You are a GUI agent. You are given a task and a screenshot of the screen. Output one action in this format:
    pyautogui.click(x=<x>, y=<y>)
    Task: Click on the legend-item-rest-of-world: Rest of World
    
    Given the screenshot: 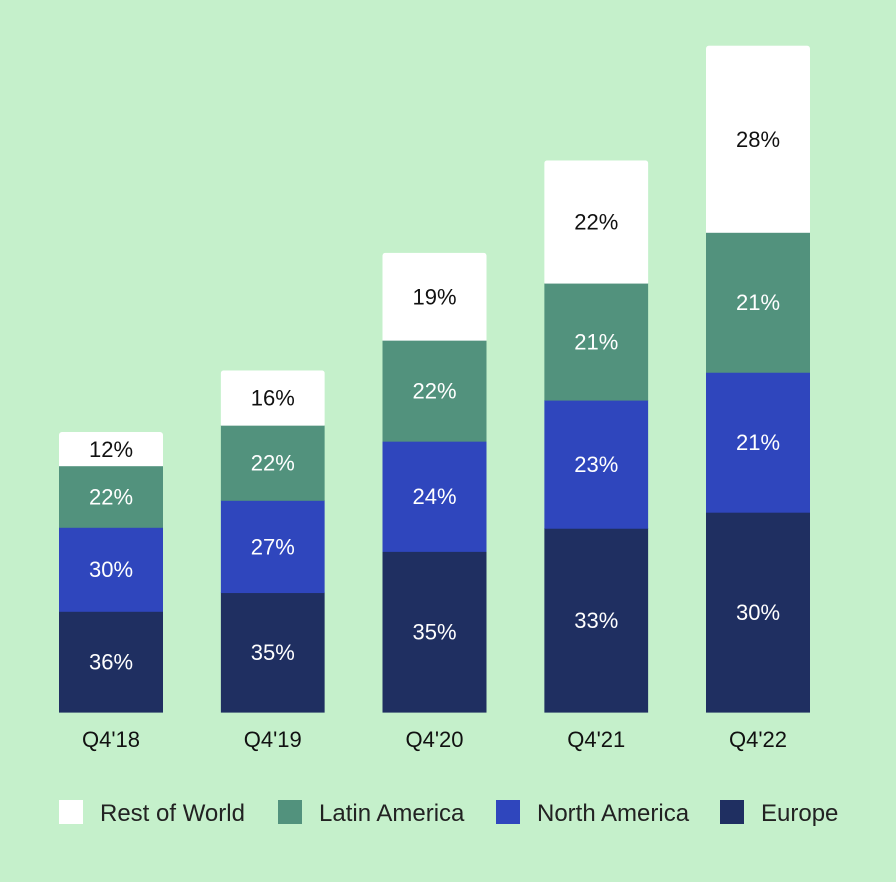 What is the action you would take?
    pyautogui.click(x=152, y=813)
    